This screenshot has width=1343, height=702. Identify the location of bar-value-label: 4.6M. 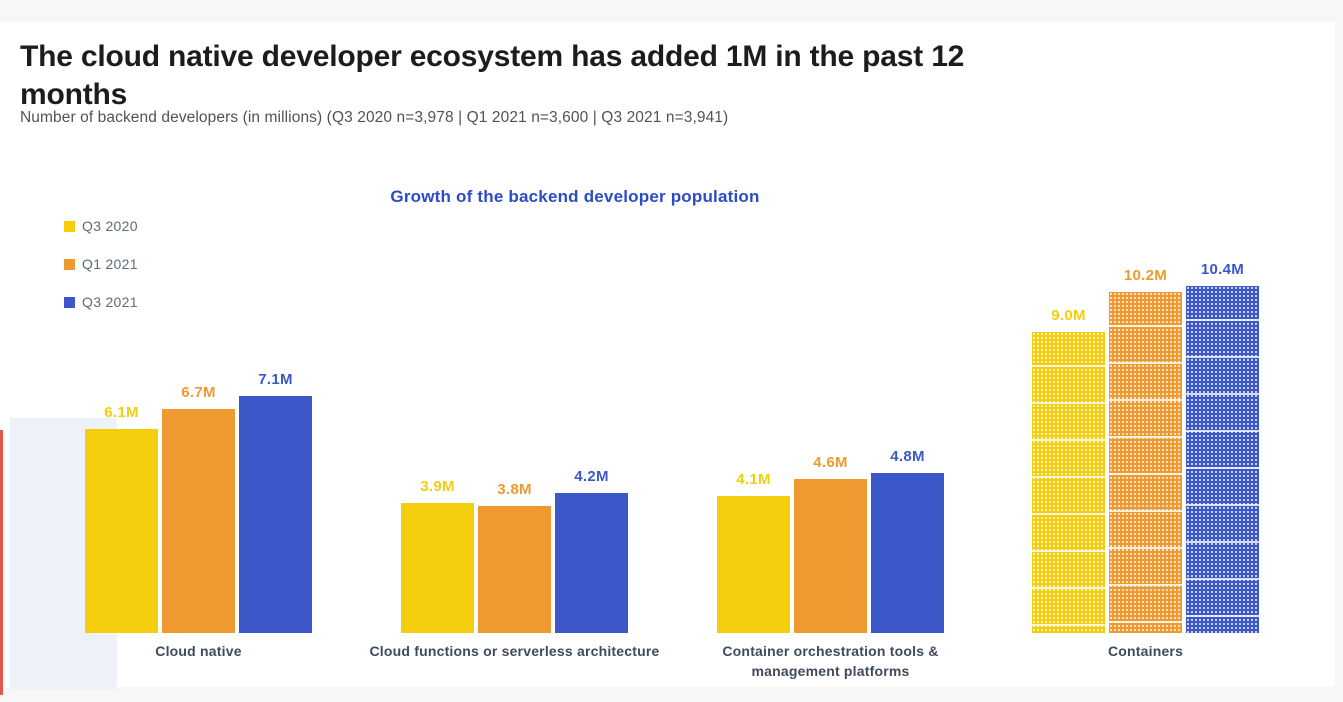
(830, 462).